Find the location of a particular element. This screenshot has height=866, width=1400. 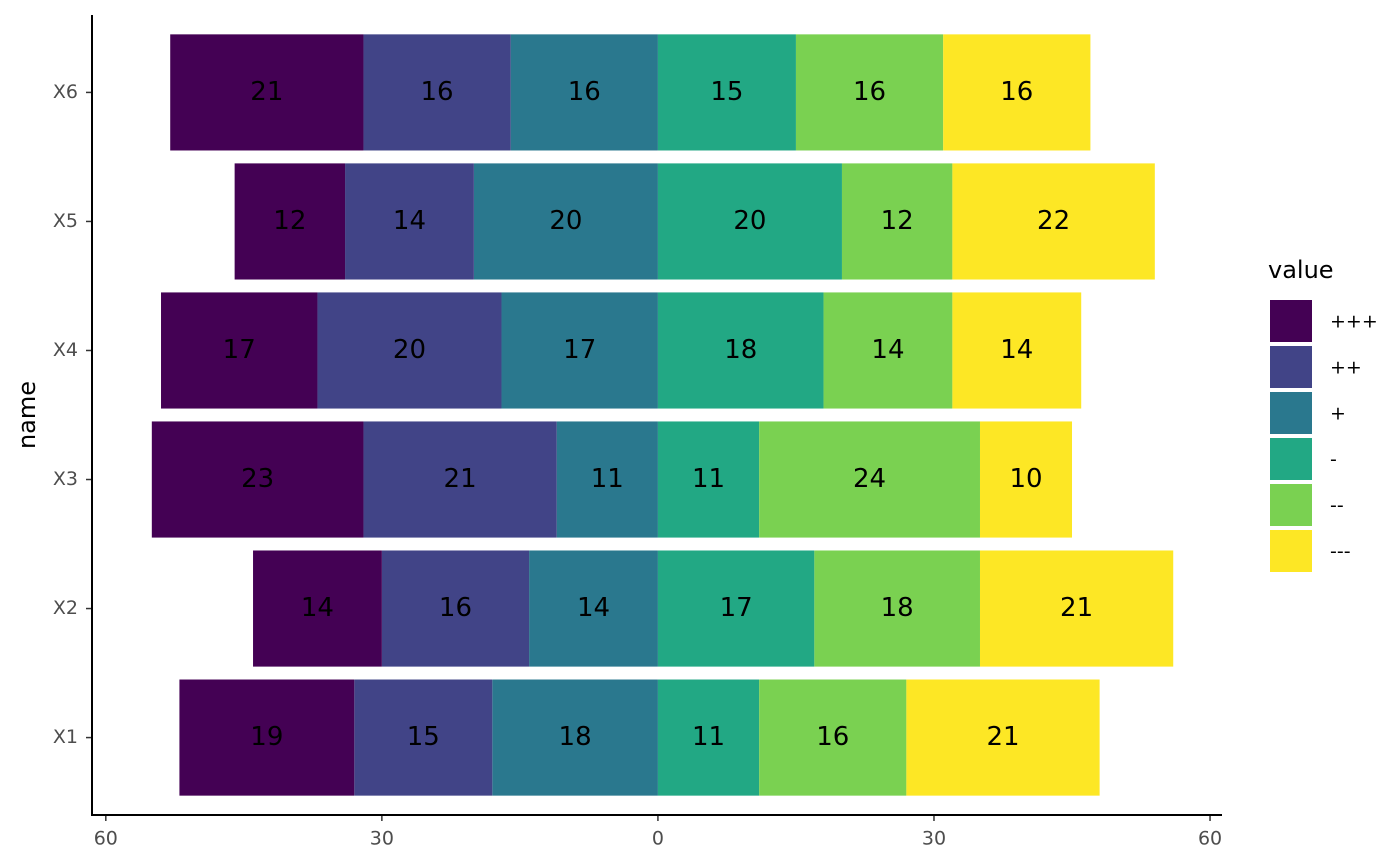

legend-label: + is located at coordinates (1338, 414).